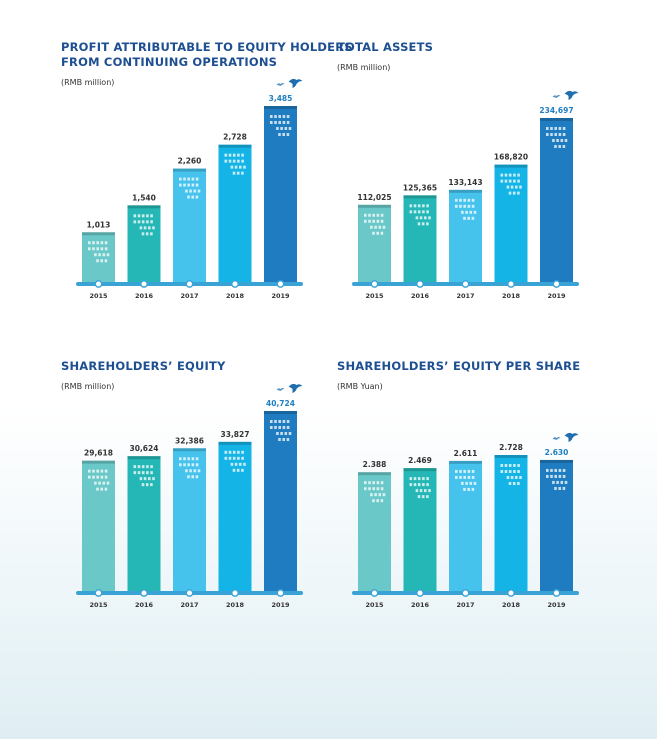 The image size is (657, 739). What do you see at coordinates (280, 403) in the screenshot?
I see `value-label: 40,724` at bounding box center [280, 403].